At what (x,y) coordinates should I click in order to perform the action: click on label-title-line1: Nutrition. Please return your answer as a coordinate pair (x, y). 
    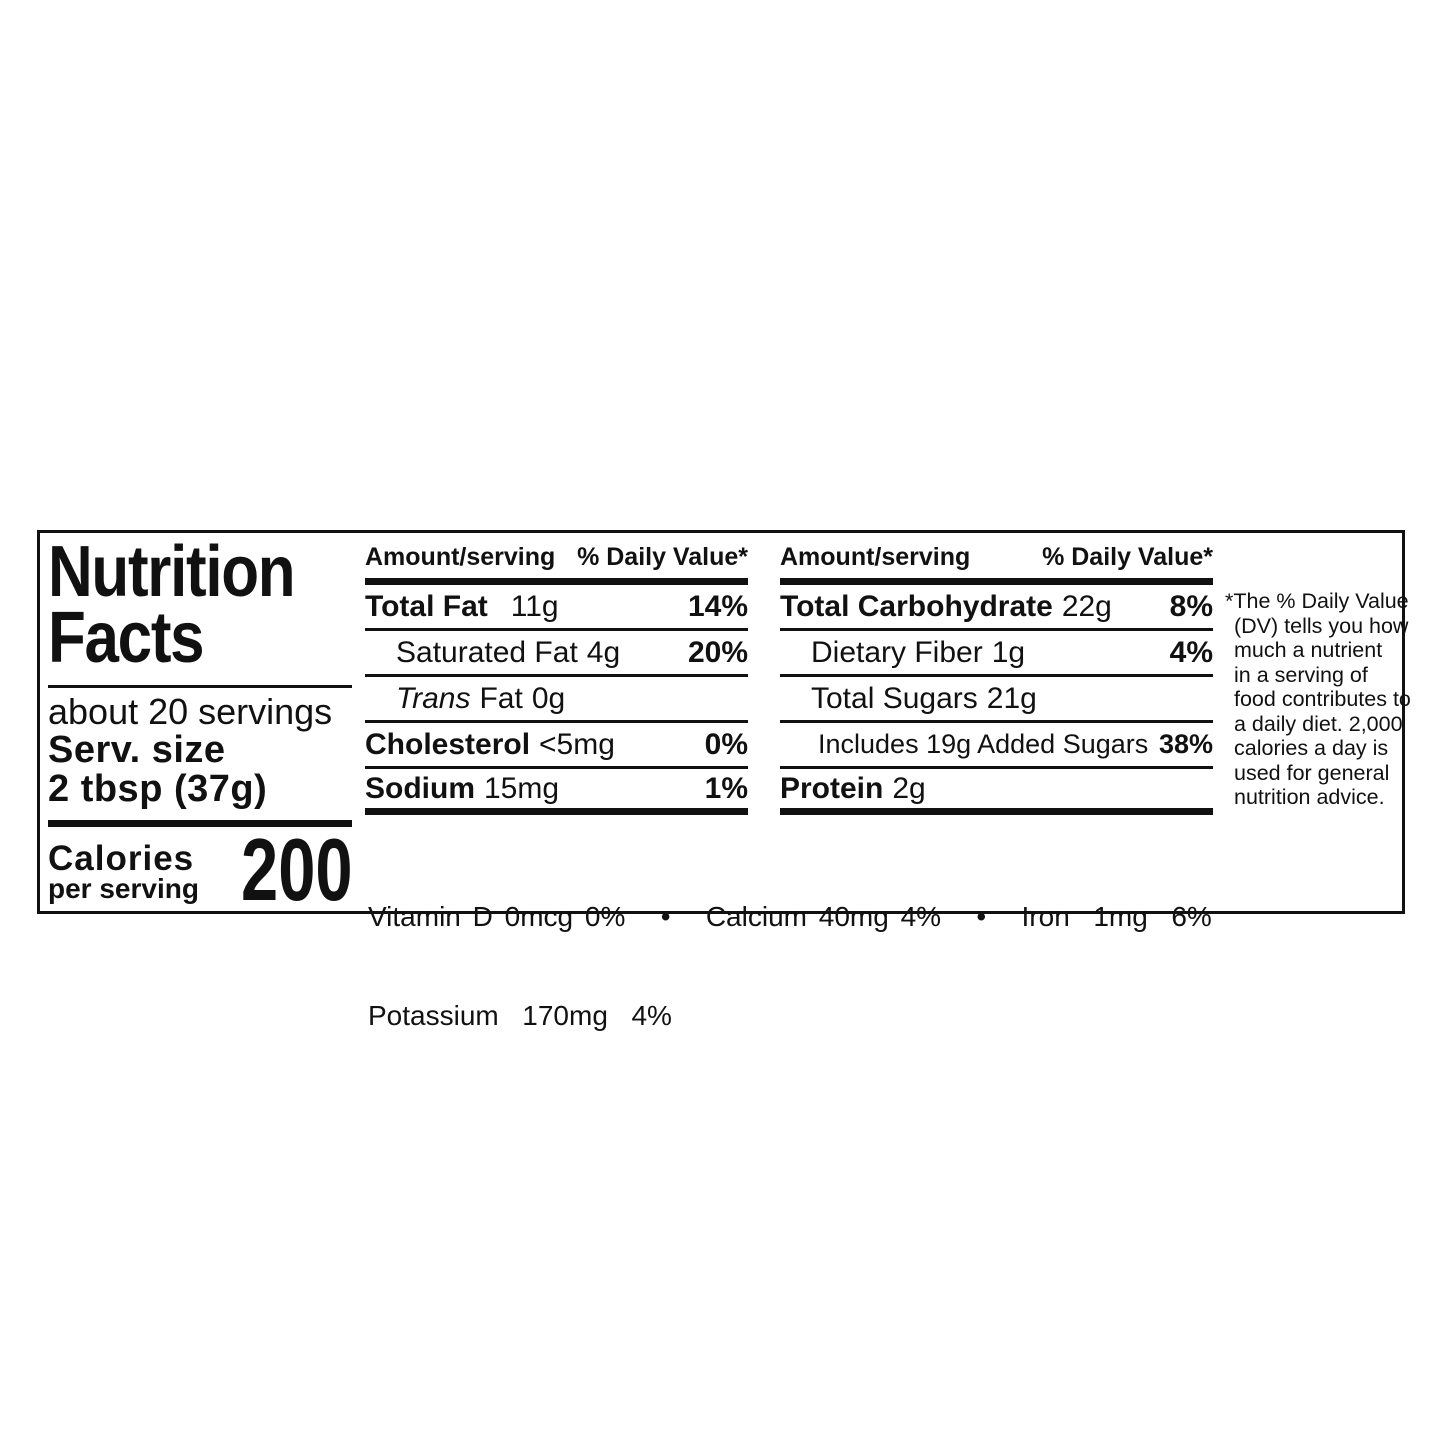
    Looking at the image, I should click on (172, 572).